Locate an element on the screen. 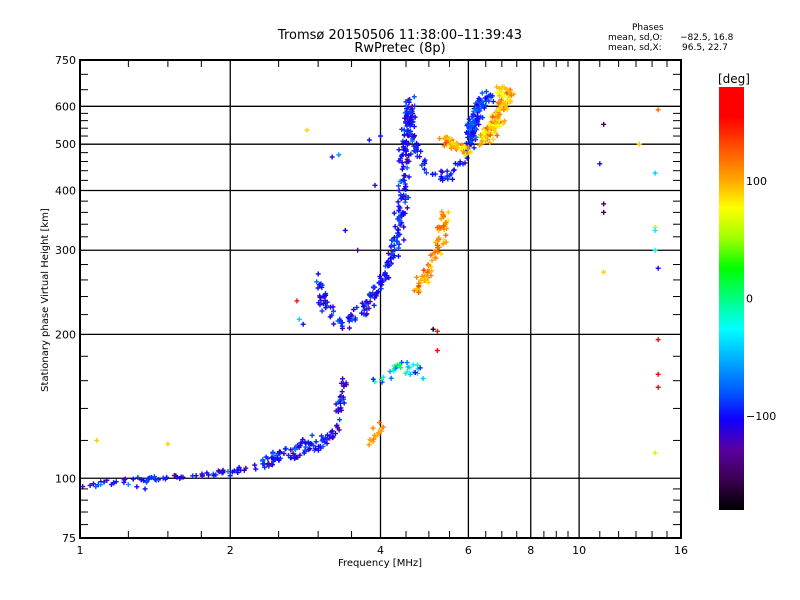 Image resolution: width=800 pixels, height=600 pixels. y-tick-label: 100 is located at coordinates (65, 478).